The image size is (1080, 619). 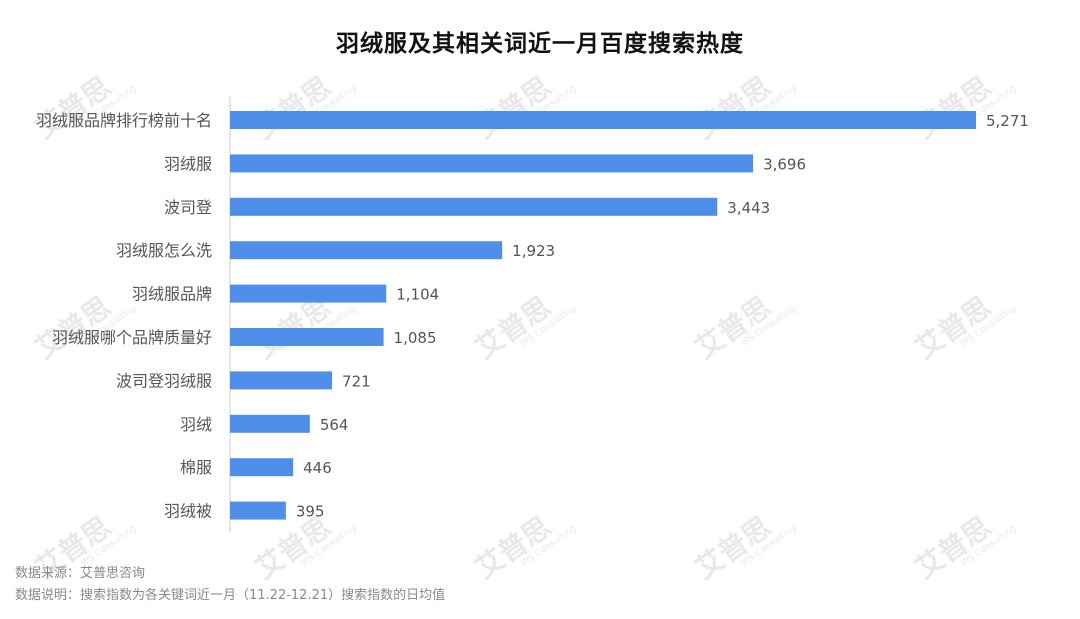 I want to click on value-label-4: 1,104, so click(x=417, y=295).